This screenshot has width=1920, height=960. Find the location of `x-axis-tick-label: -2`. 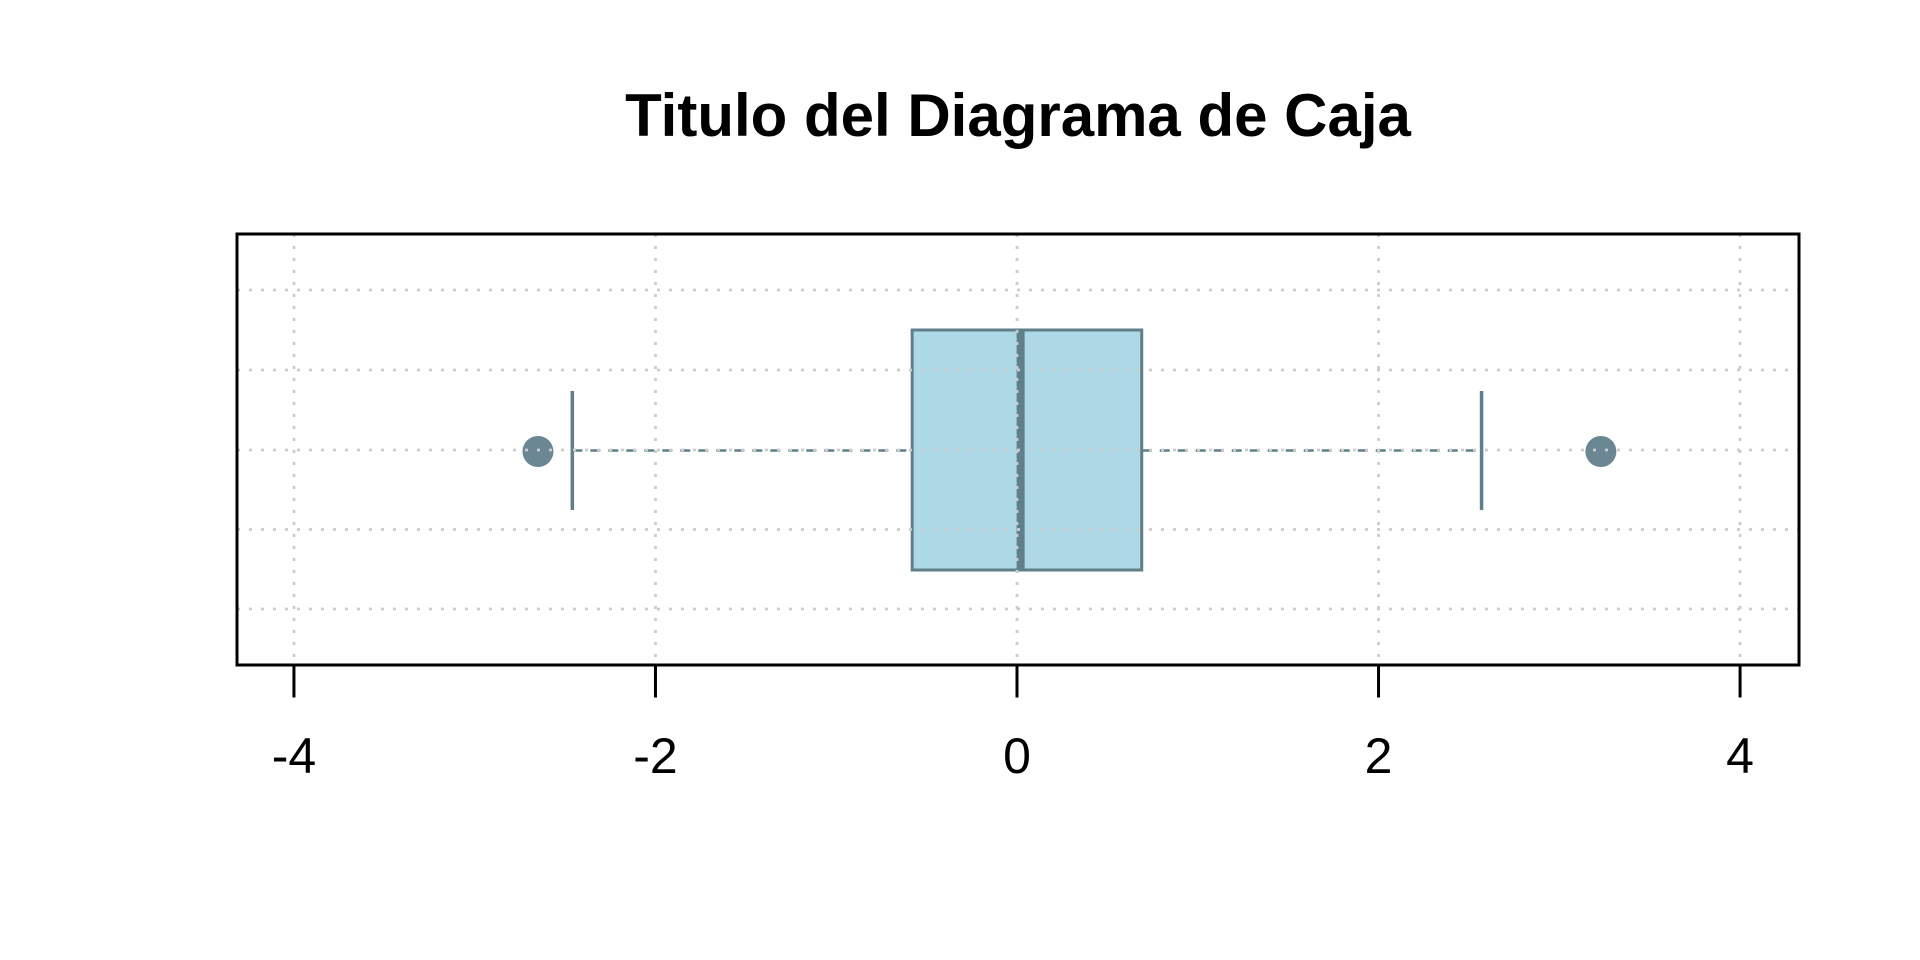

x-axis-tick-label: -2 is located at coordinates (655, 756).